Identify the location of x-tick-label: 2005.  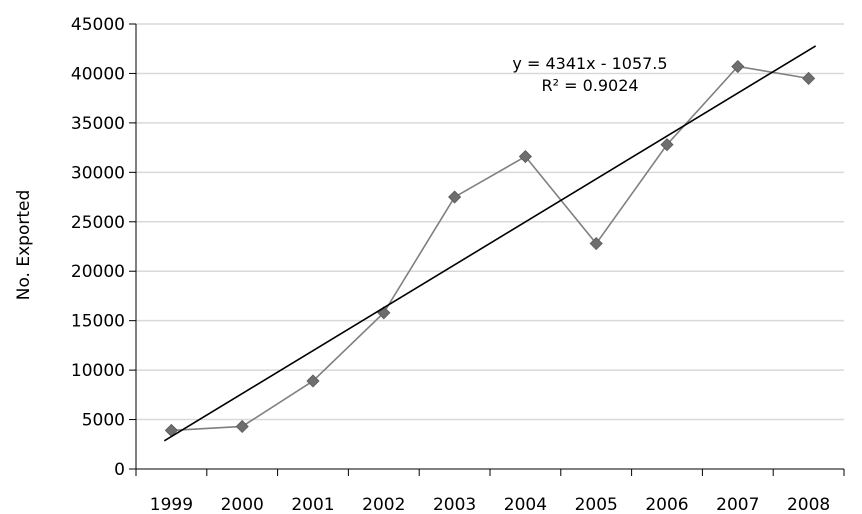
(596, 504).